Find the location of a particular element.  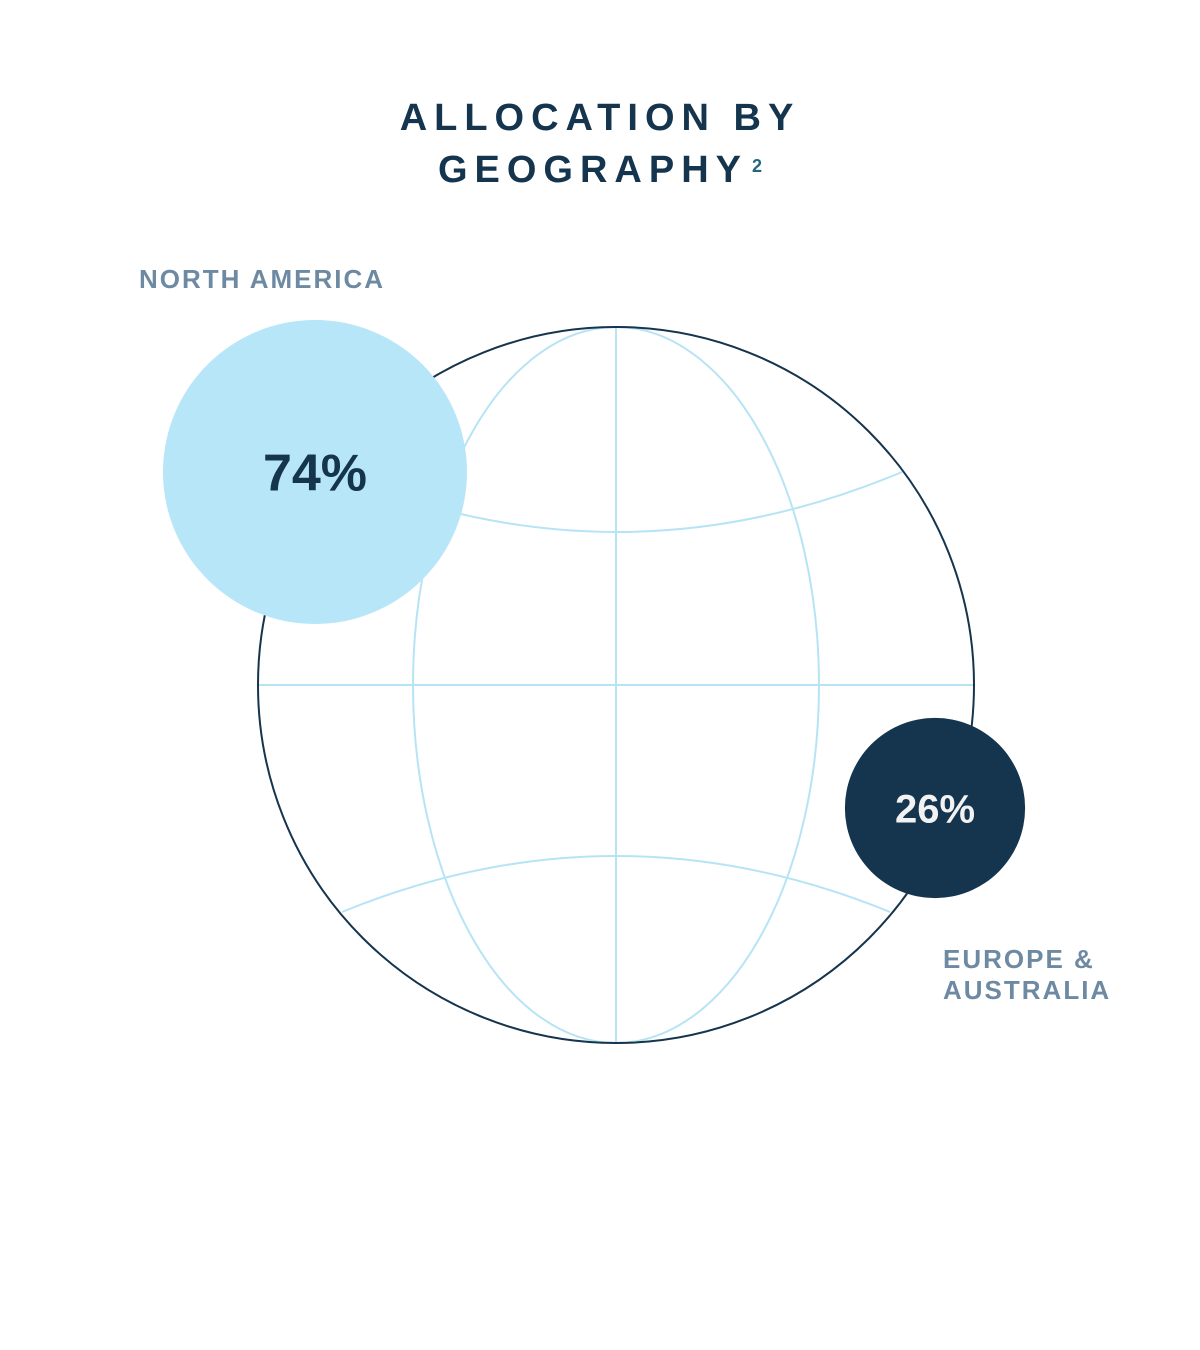

chart-title: ALLOCATION BY GEOGRAPHY 2 is located at coordinates (600, 144).